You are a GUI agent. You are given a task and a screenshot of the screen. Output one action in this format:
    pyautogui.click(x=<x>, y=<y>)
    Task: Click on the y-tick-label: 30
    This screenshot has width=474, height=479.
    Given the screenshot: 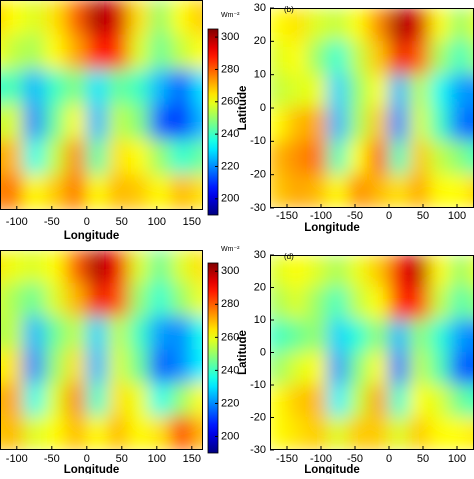 What is the action you would take?
    pyautogui.click(x=260, y=255)
    